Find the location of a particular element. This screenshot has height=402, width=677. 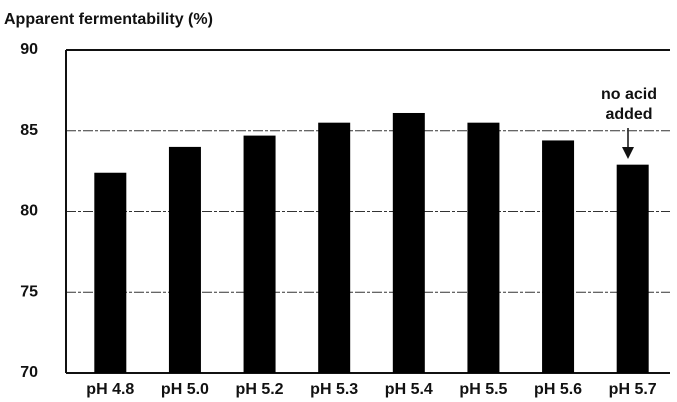

x-tick-label: pH 5.5 is located at coordinates (483, 389).